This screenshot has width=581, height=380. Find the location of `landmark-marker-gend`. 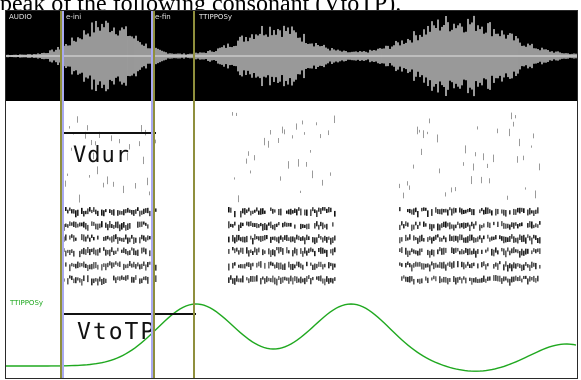

landmark-marker-gend is located at coordinates (154, 194).